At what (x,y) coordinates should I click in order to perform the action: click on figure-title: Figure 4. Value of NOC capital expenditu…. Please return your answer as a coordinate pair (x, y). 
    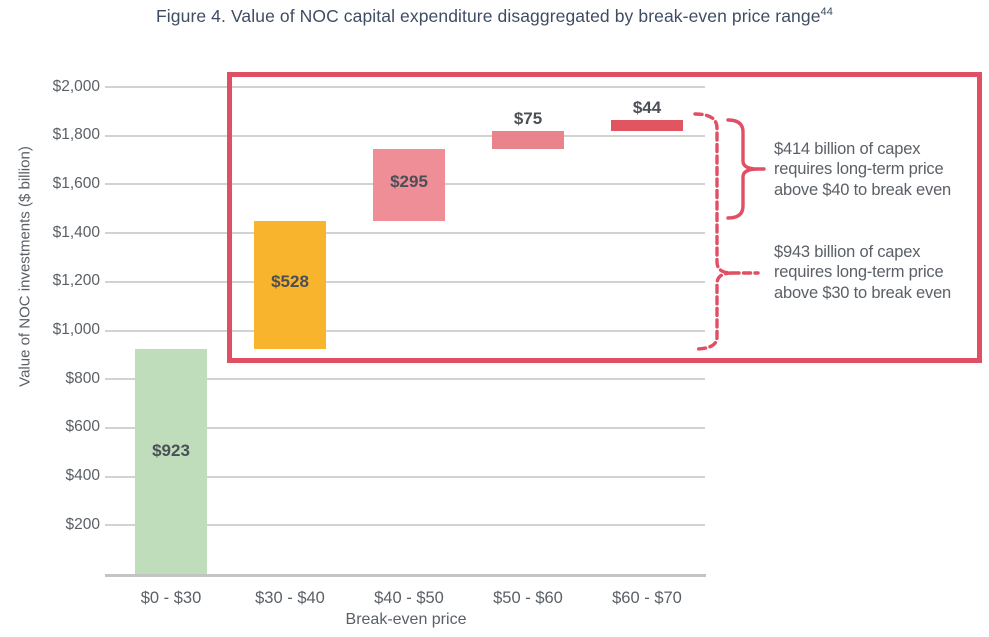
    Looking at the image, I should click on (494, 16).